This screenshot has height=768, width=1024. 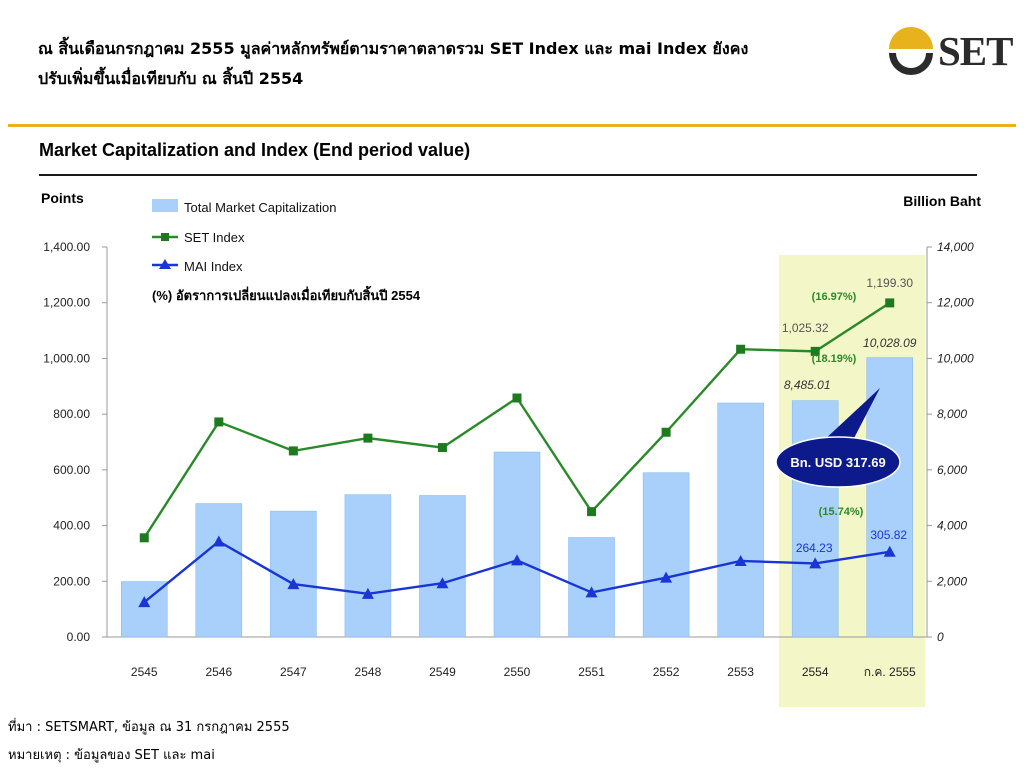 What do you see at coordinates (890, 672) in the screenshot?
I see `x-axis-tick-label: ก.ค. 2555` at bounding box center [890, 672].